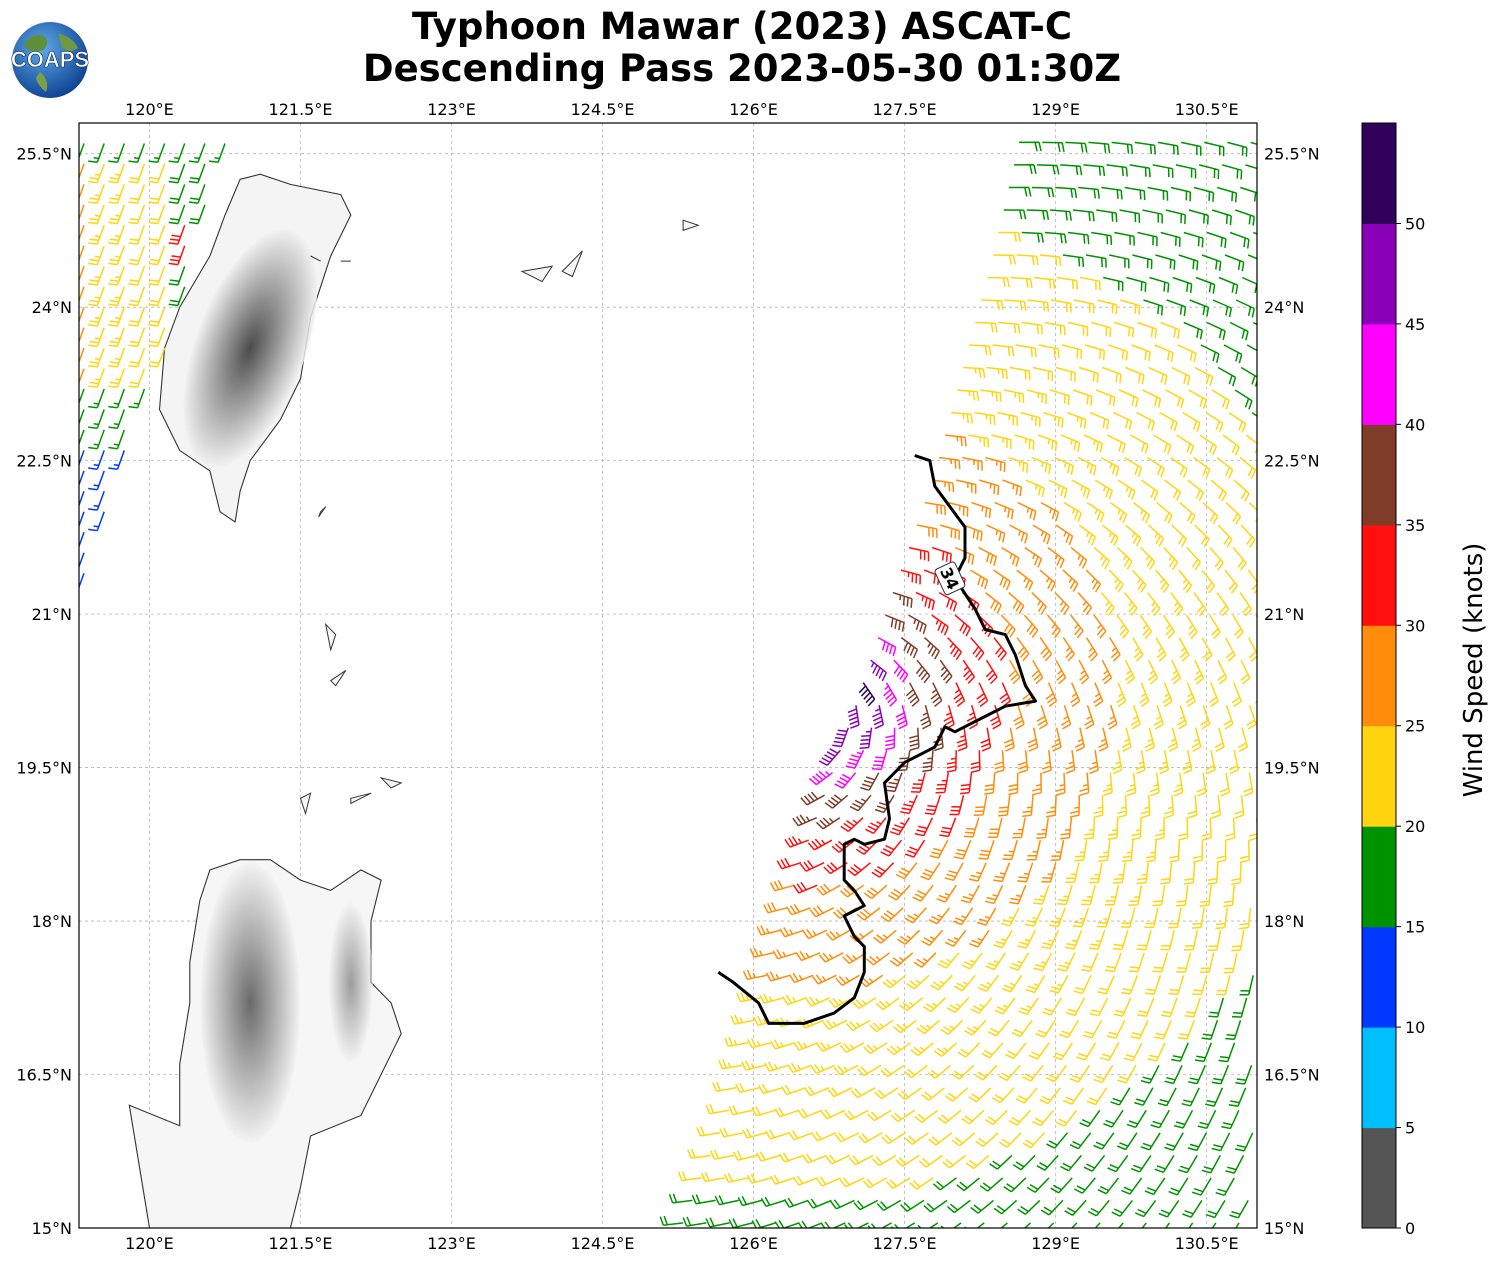 The width and height of the screenshot is (1498, 1264). Describe the element at coordinates (753, 109) in the screenshot. I see `lon-tick-label-top: 126°E` at that location.